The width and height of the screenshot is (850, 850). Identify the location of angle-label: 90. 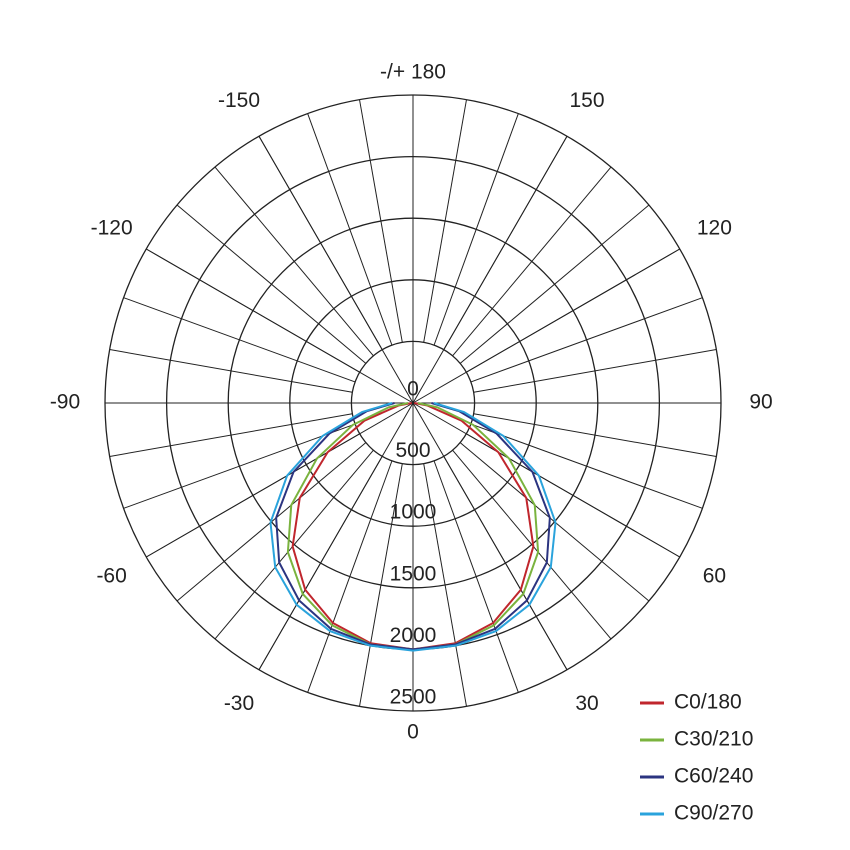
(760, 402).